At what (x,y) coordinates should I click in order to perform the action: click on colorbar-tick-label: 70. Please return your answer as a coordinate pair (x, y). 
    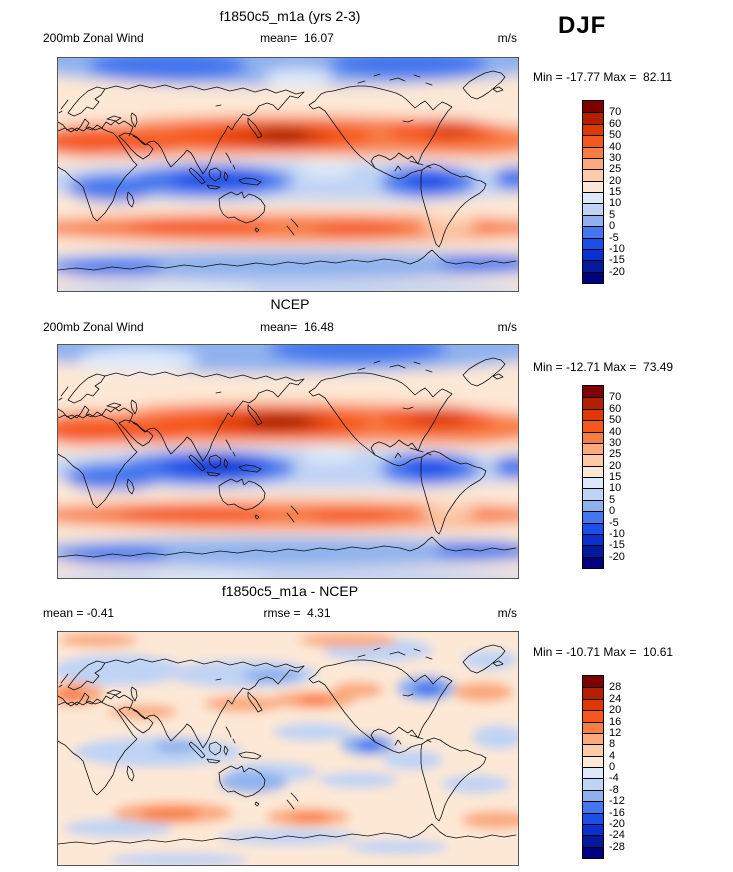
    Looking at the image, I should click on (615, 112).